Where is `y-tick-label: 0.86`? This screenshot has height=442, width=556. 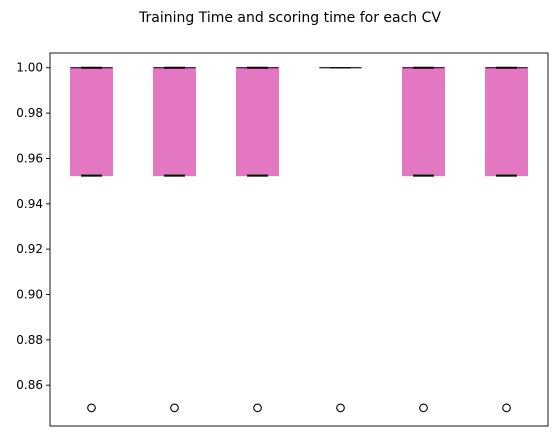 y-tick-label: 0.86 is located at coordinates (29, 385).